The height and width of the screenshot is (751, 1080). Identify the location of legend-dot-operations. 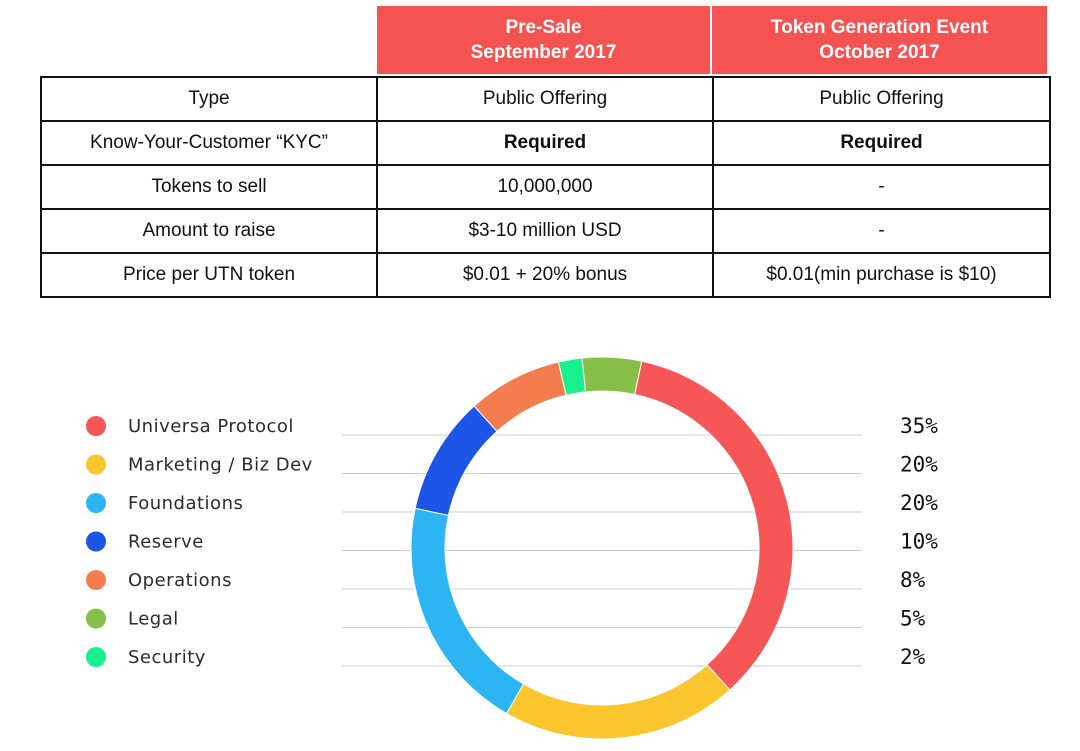
(96, 580).